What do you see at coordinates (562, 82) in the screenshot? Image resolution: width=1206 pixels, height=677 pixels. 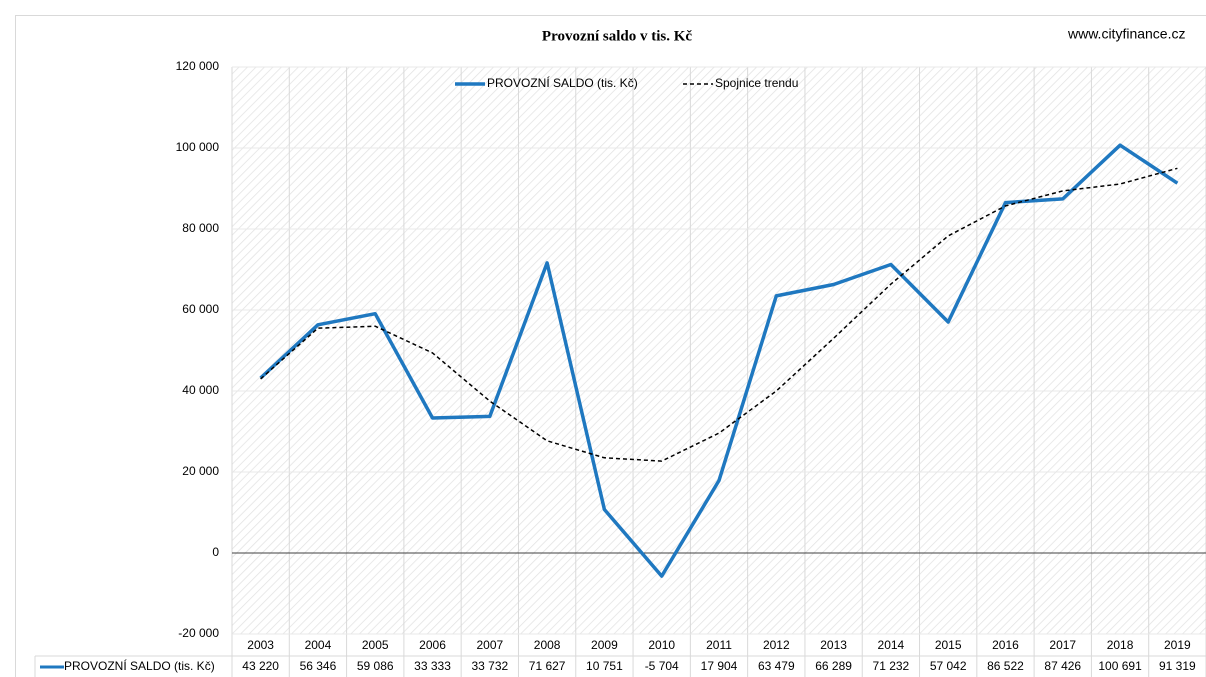 I see `legend-label: PROVOZNÍ SALDO (tis. Kč)` at bounding box center [562, 82].